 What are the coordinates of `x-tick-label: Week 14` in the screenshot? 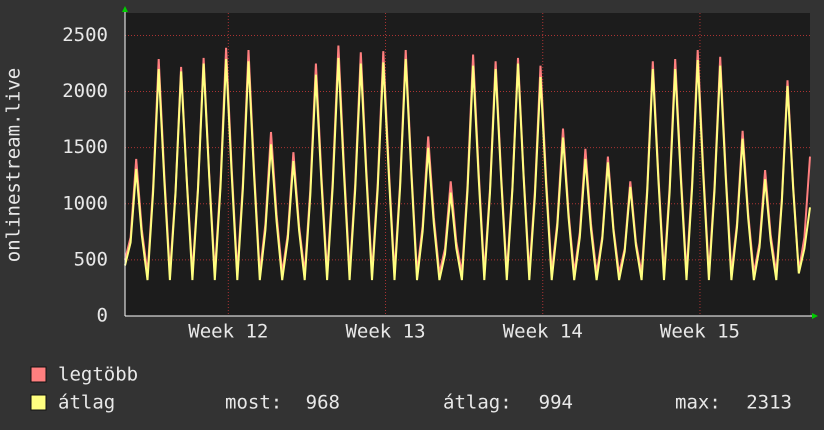 It's located at (543, 332).